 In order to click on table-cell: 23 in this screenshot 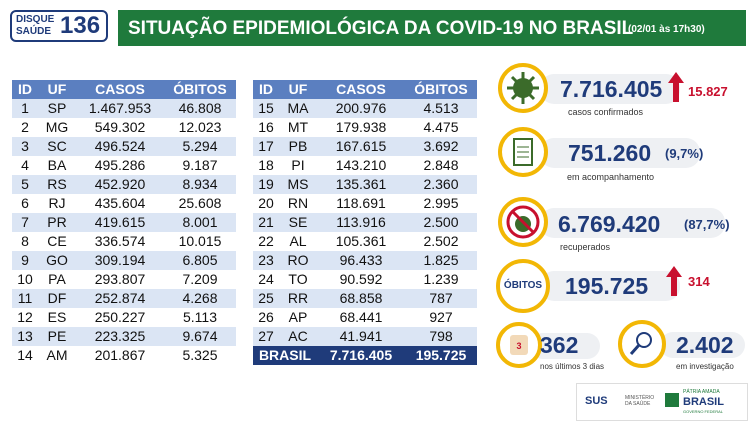, I will do `click(266, 260)`.